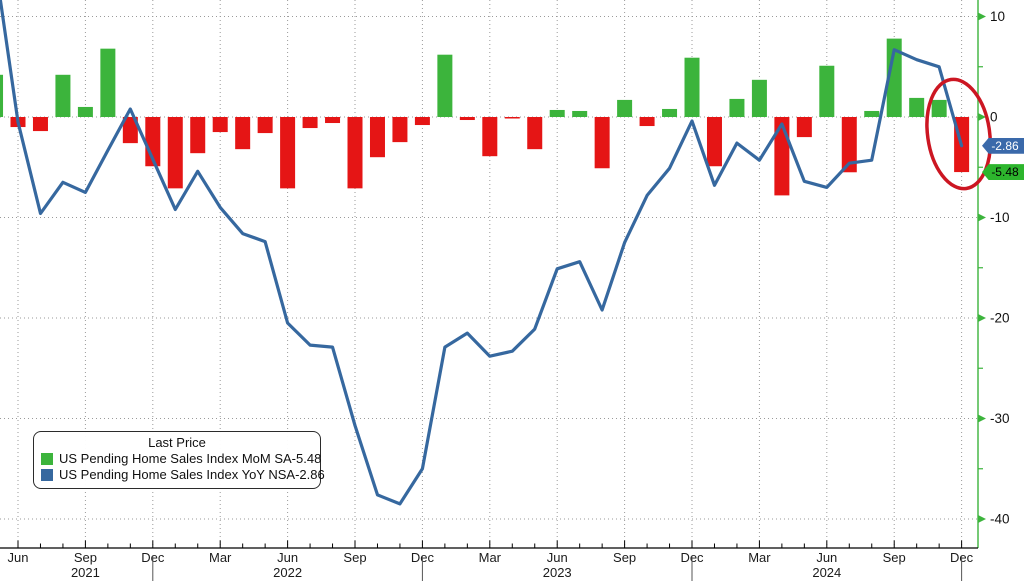 The image size is (1024, 581). Describe the element at coordinates (85, 111) in the screenshot. I see `bar-sep-2021` at that location.